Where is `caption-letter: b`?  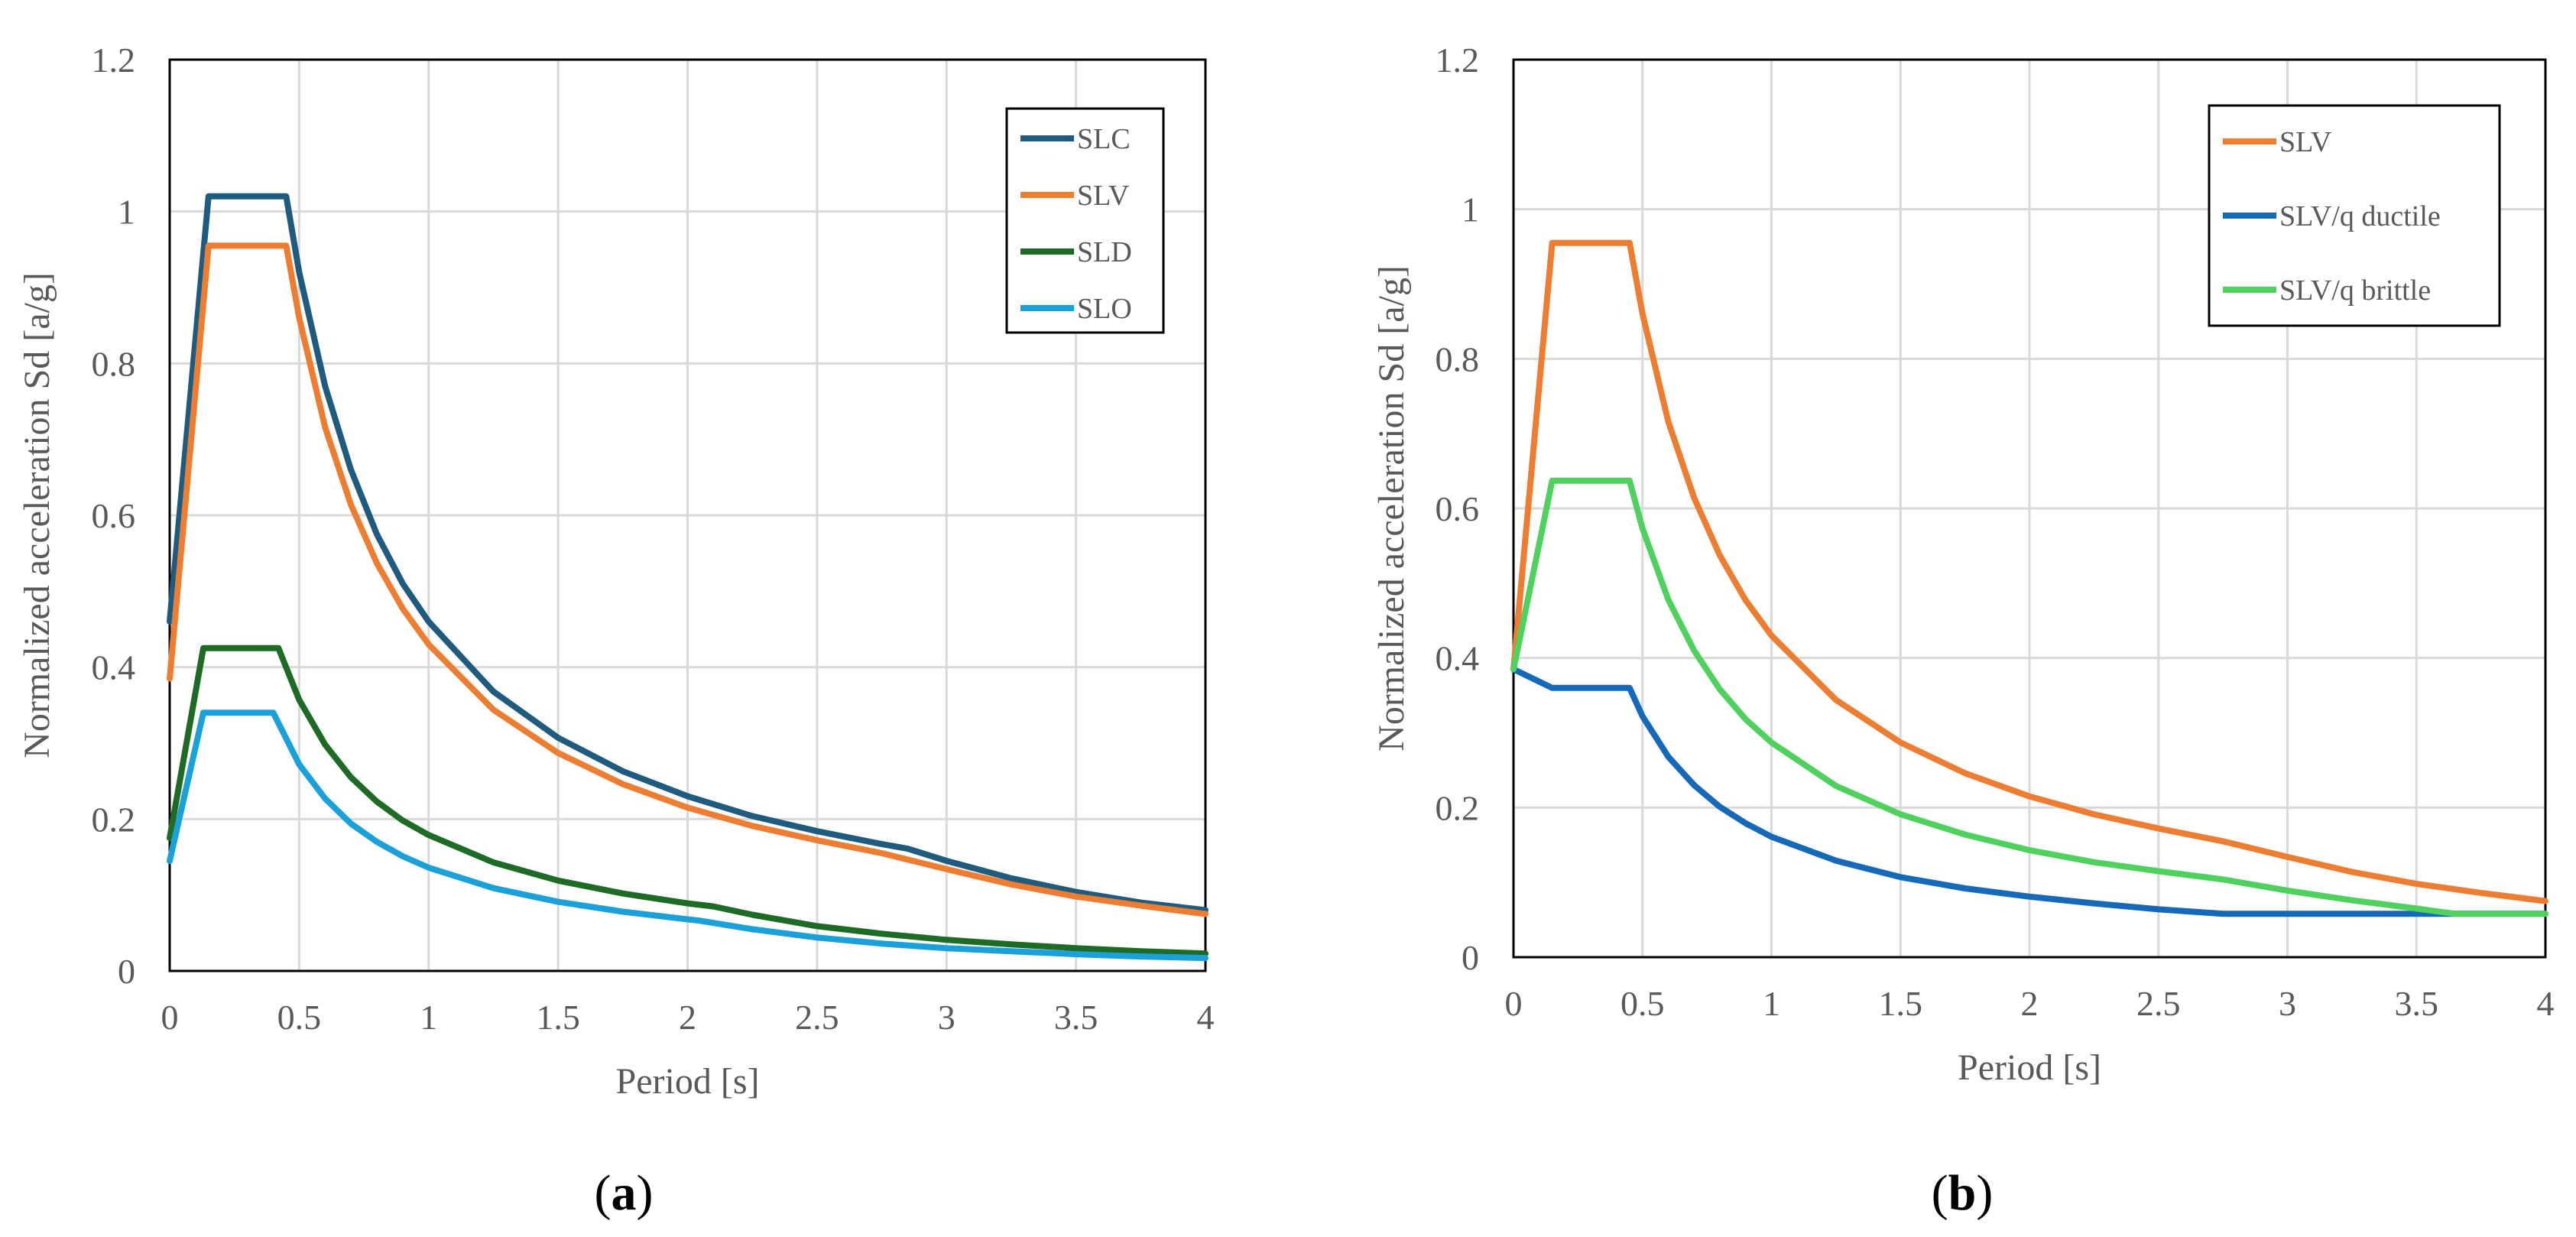
caption-letter: b is located at coordinates (1962, 1193).